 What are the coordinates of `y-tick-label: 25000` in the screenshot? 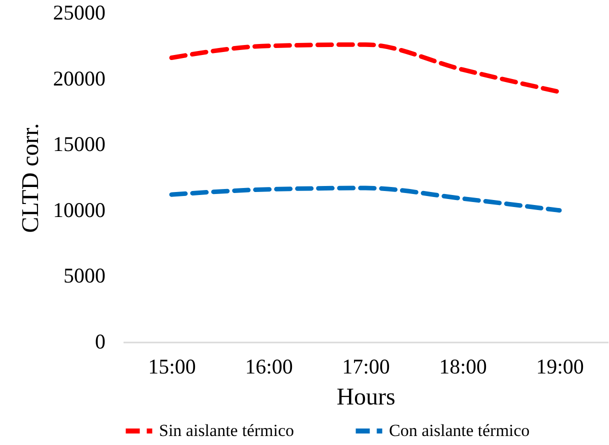 It's located at (79, 12).